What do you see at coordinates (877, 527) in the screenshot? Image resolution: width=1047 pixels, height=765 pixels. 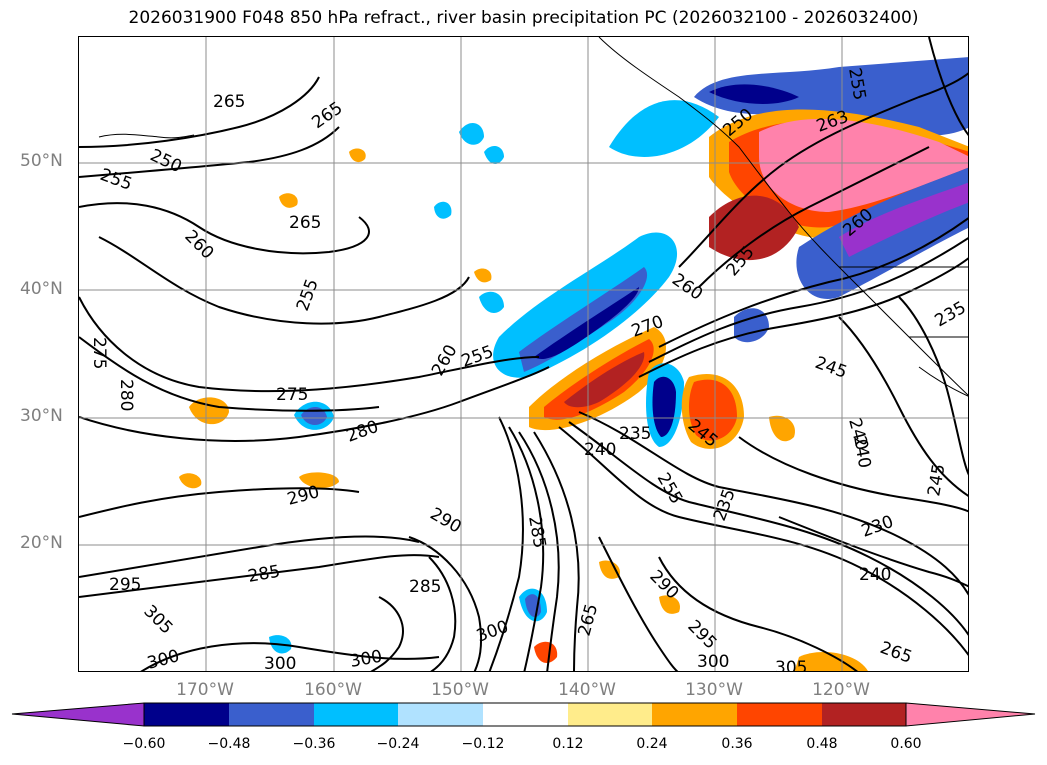 I see `contour-label: 230` at bounding box center [877, 527].